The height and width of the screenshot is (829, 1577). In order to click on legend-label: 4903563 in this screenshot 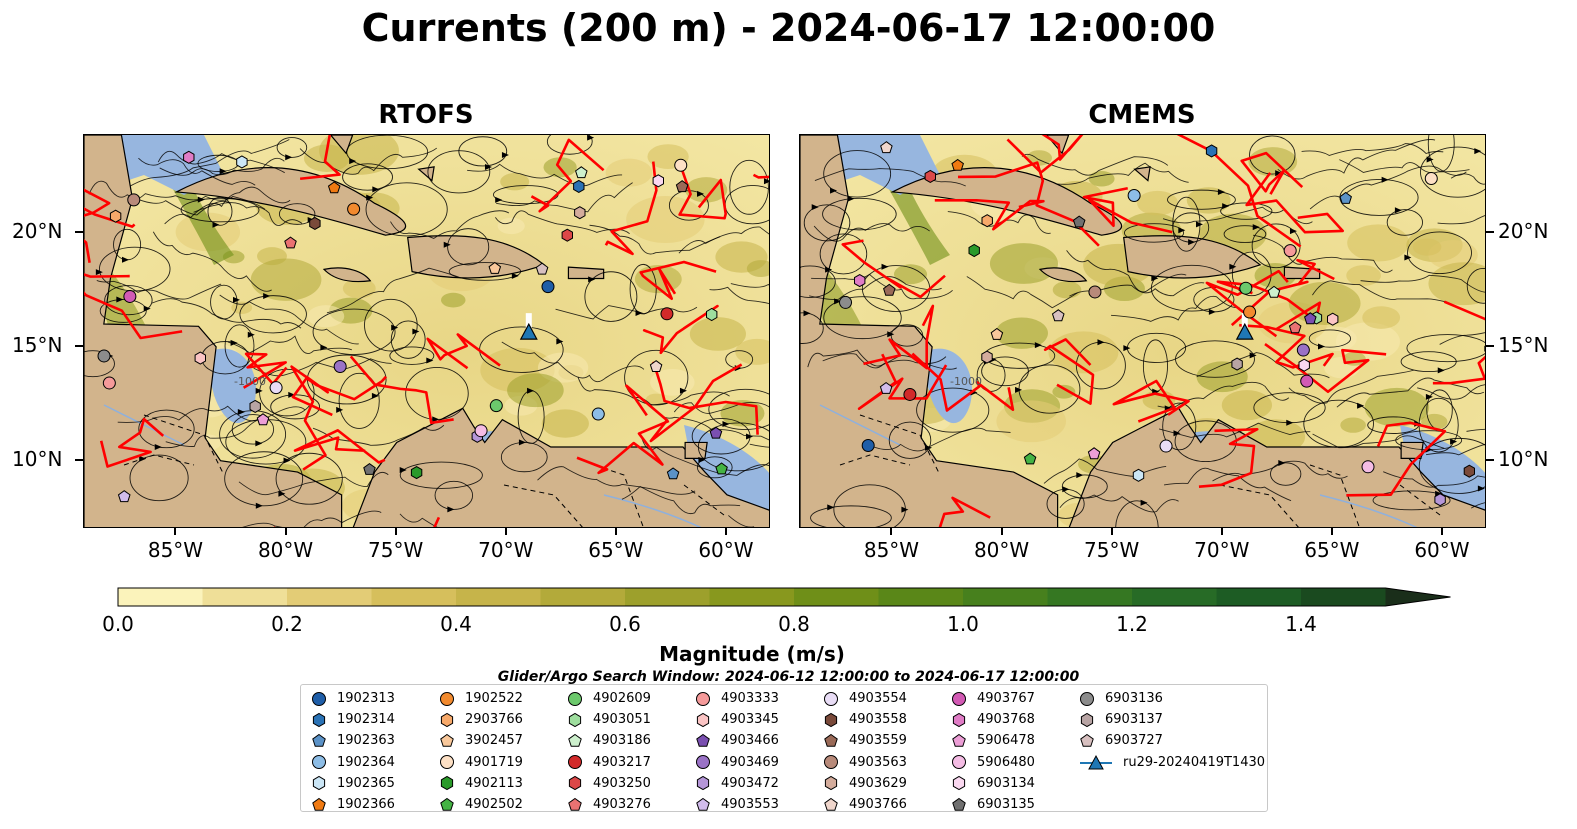, I will do `click(878, 762)`.